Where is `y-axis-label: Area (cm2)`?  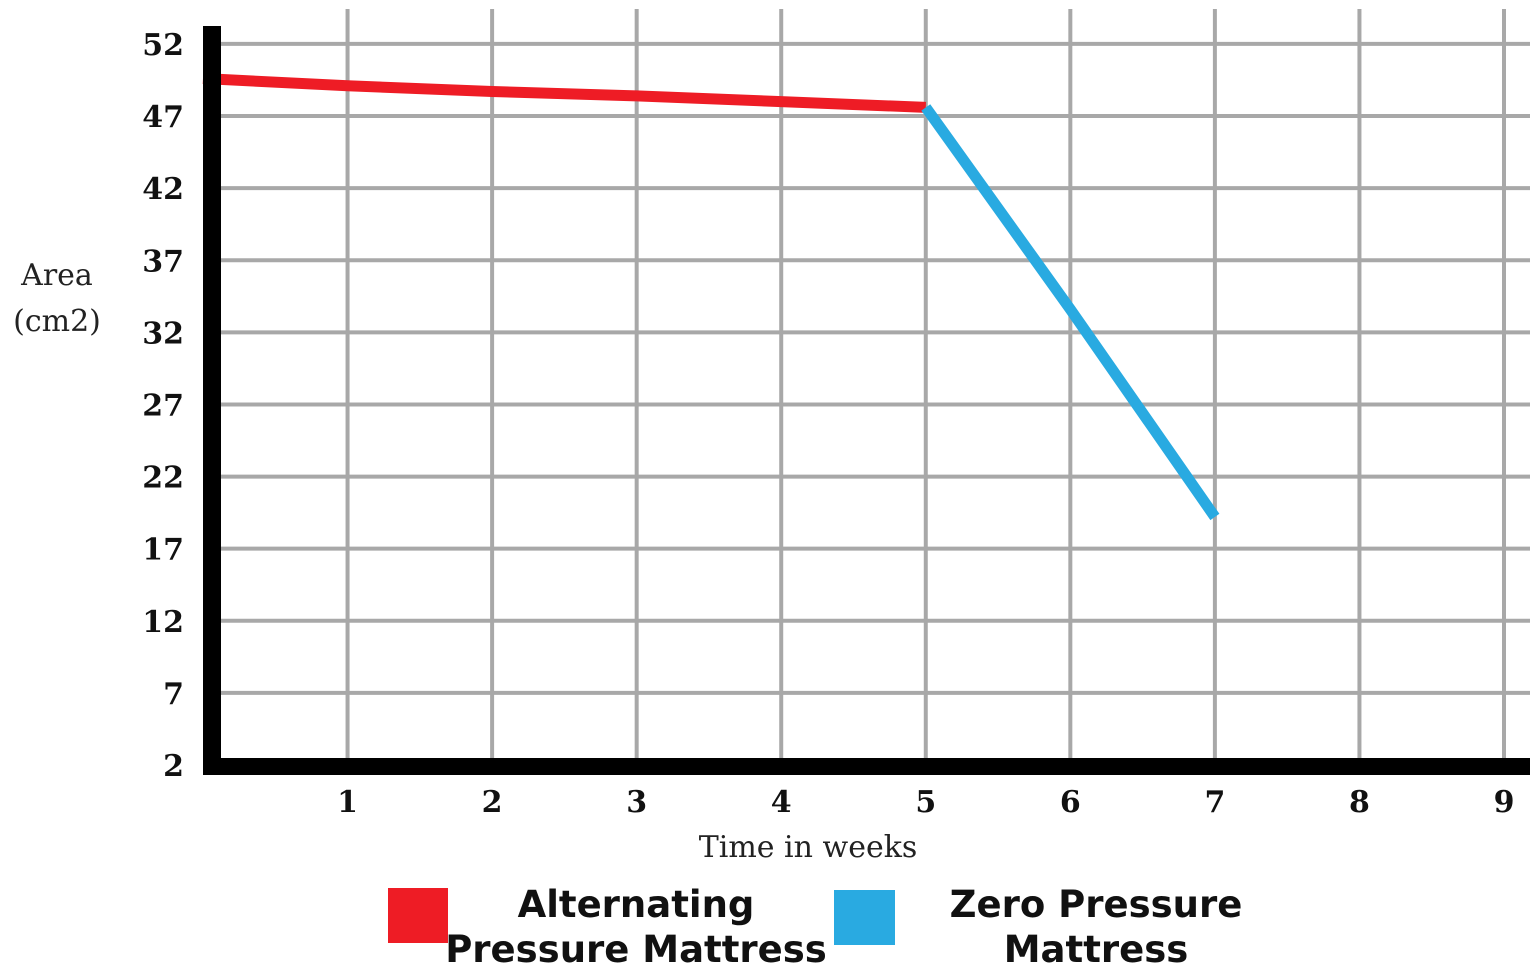
y-axis-label: Area (cm2) is located at coordinates (57, 298).